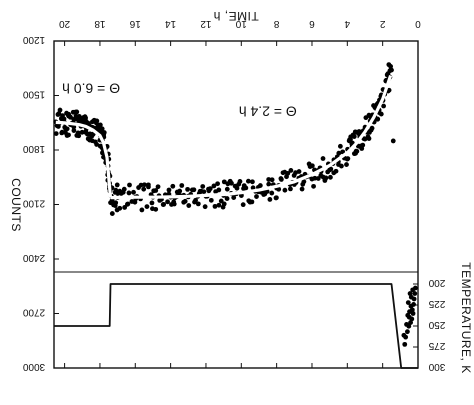  I want to click on annotation-theta-short: Θ = 2.4 h, so click(268, 111).